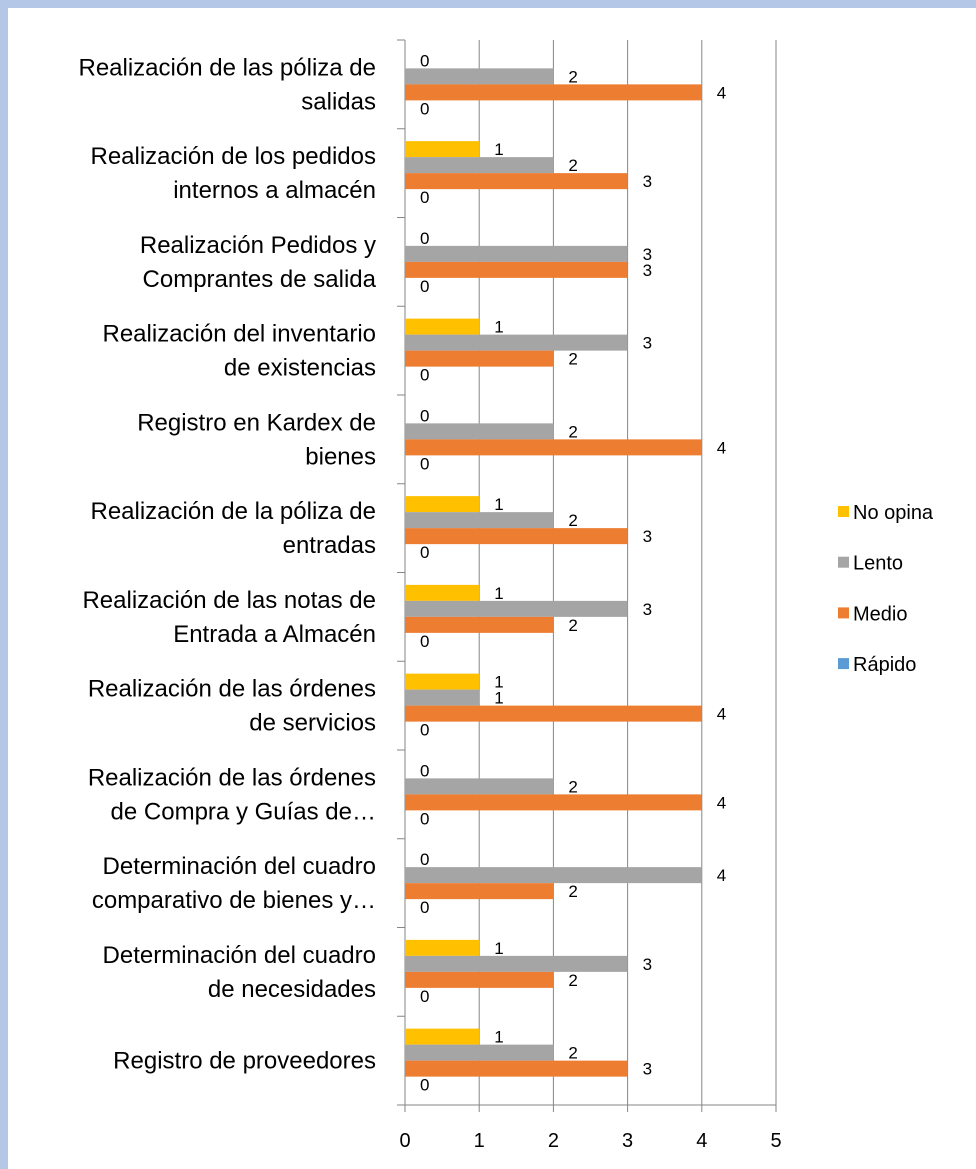  Describe the element at coordinates (240, 351) in the screenshot. I see `category-label: Realización del inventario de existencias` at that location.